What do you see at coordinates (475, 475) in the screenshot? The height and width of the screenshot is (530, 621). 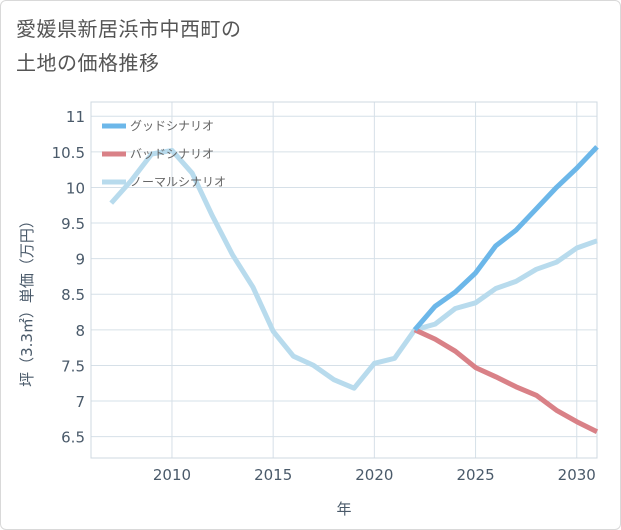 I see `x-tick-label: 2025` at bounding box center [475, 475].